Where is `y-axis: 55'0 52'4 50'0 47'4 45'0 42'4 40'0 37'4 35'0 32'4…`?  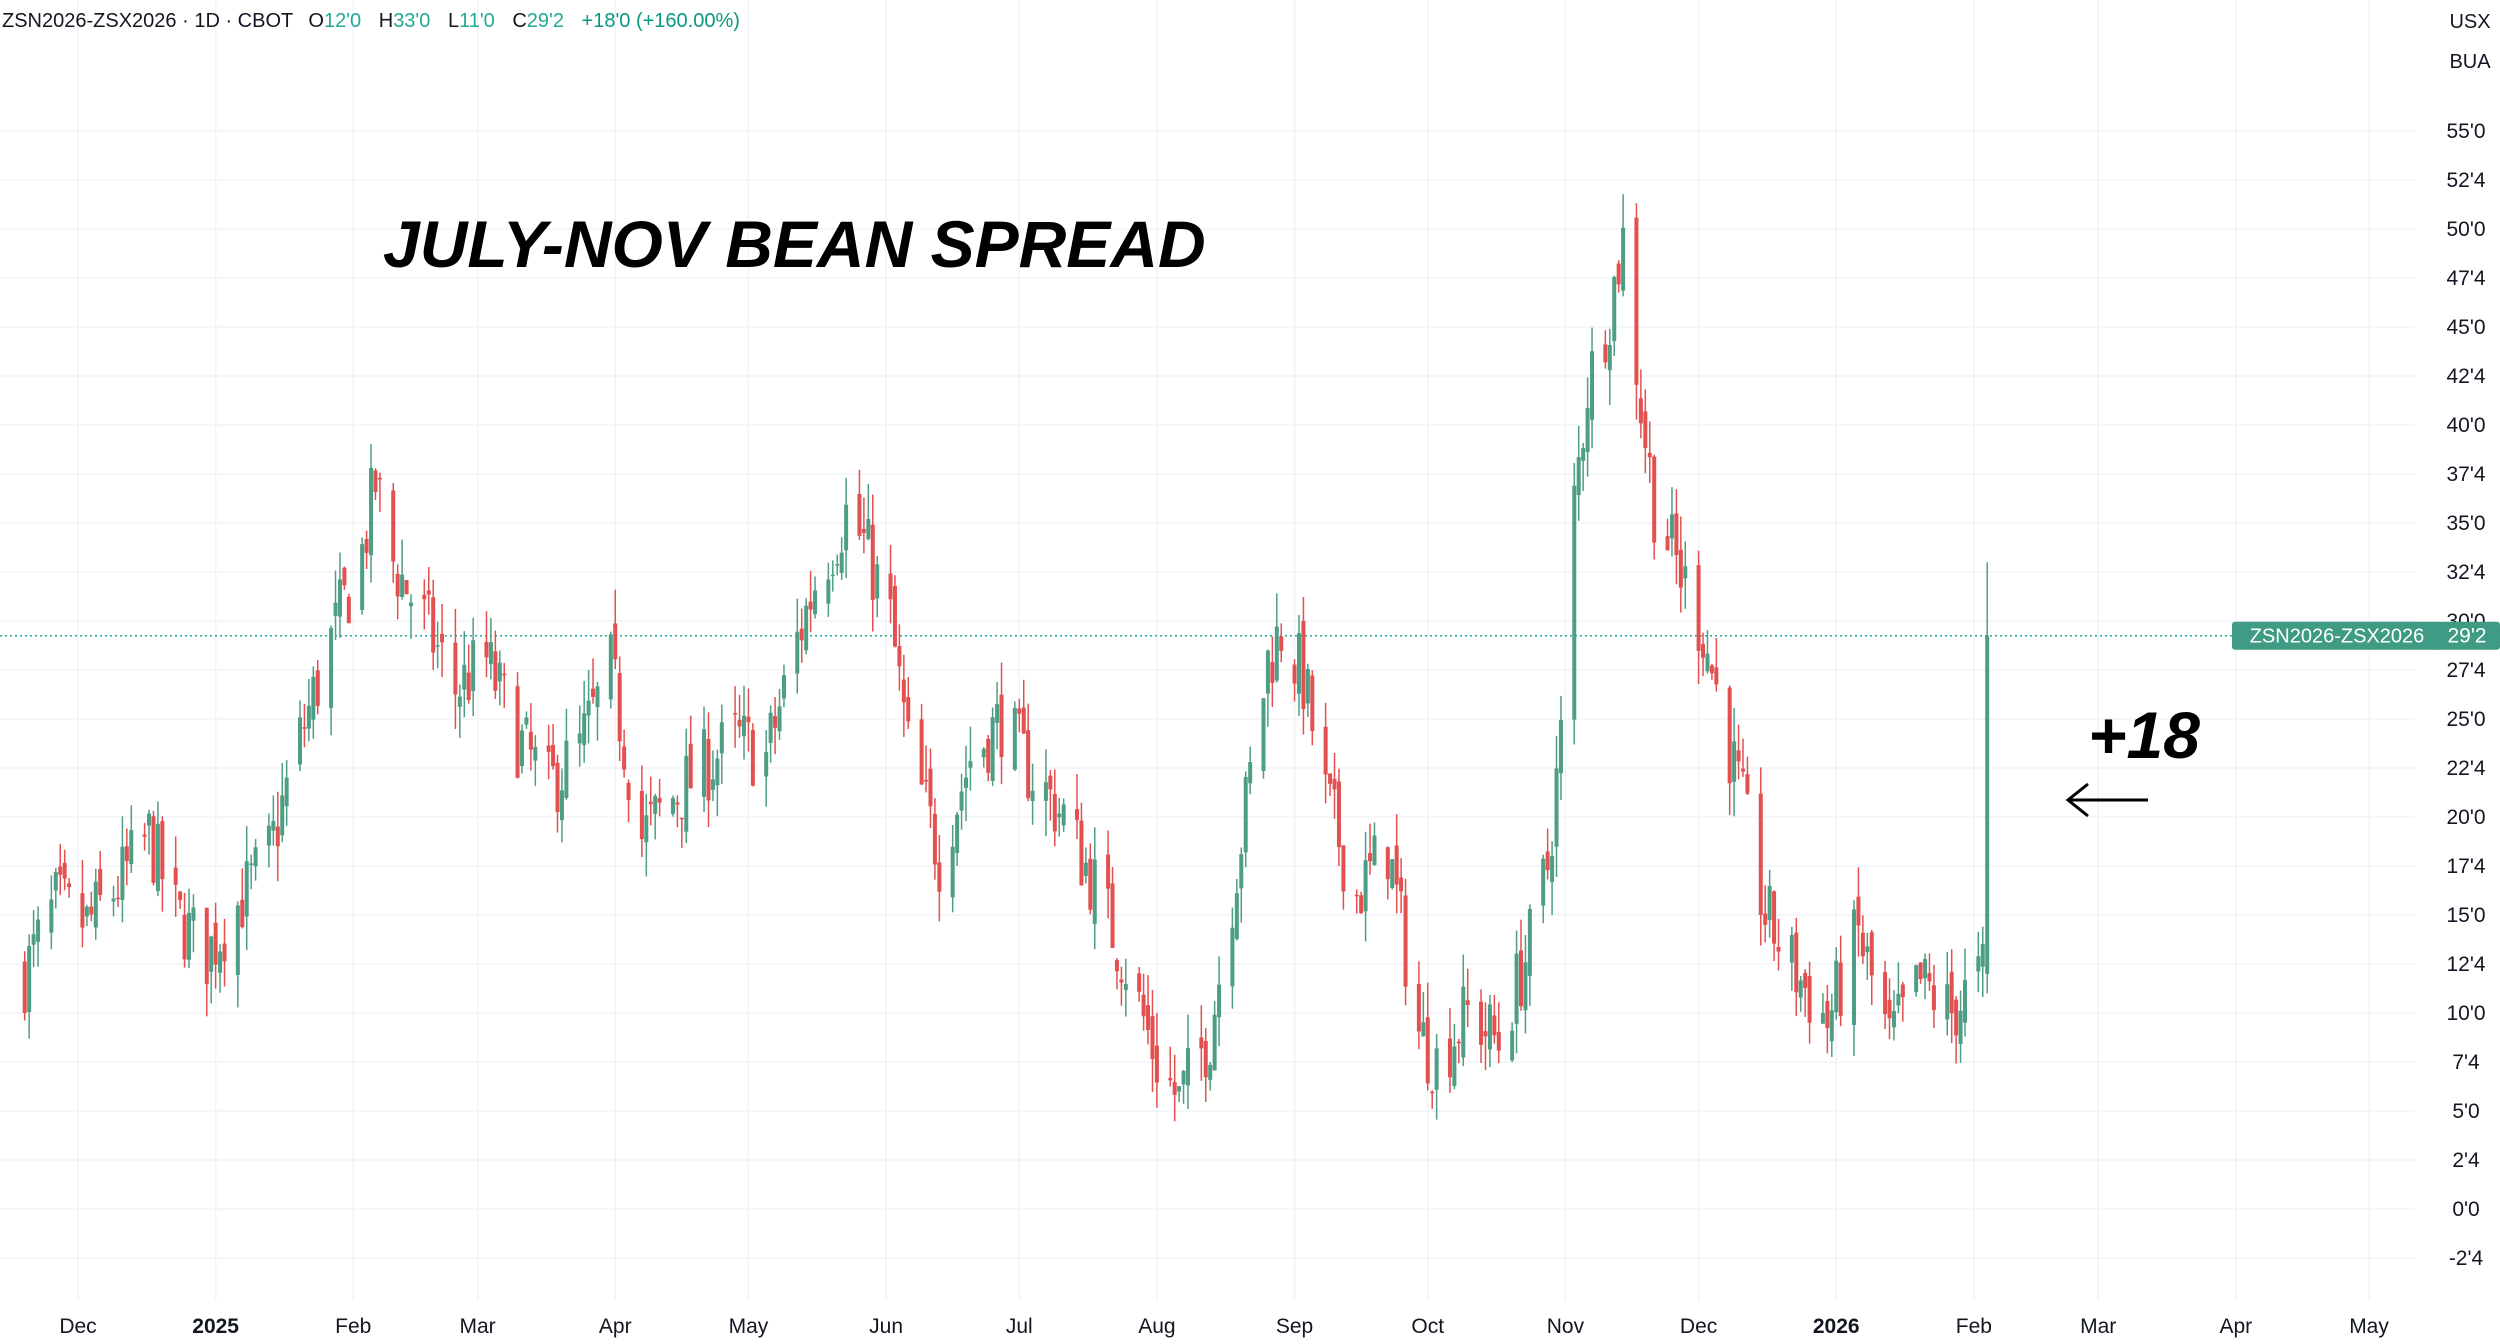 y-axis: 55'0 52'4 50'0 47'4 45'0 42'4 40'0 37'4 35'0 32'4… is located at coordinates (2465, 695).